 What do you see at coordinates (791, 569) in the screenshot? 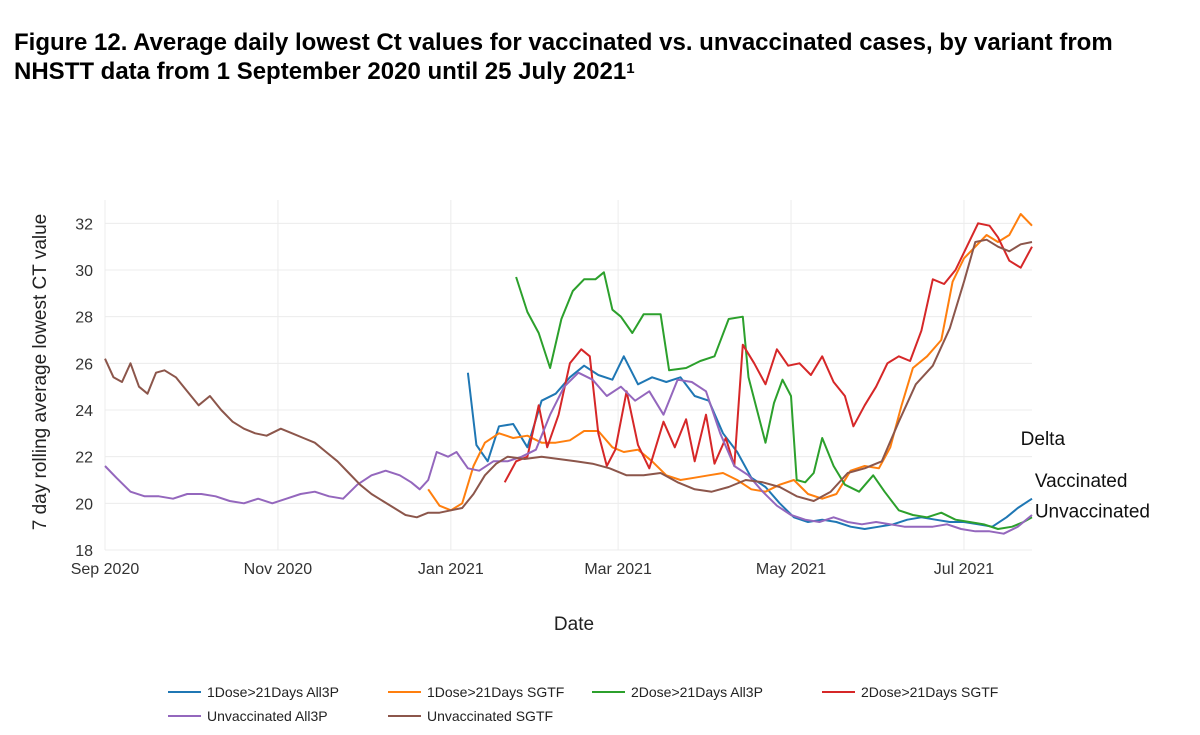
I see `x-tick-label: May 2021` at bounding box center [791, 569].